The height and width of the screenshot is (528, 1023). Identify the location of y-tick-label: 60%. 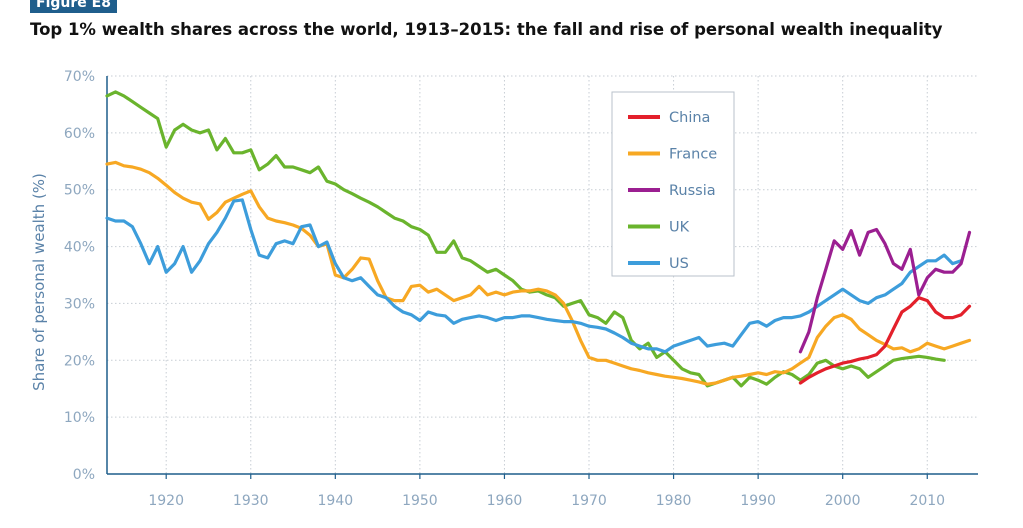
(79, 134).